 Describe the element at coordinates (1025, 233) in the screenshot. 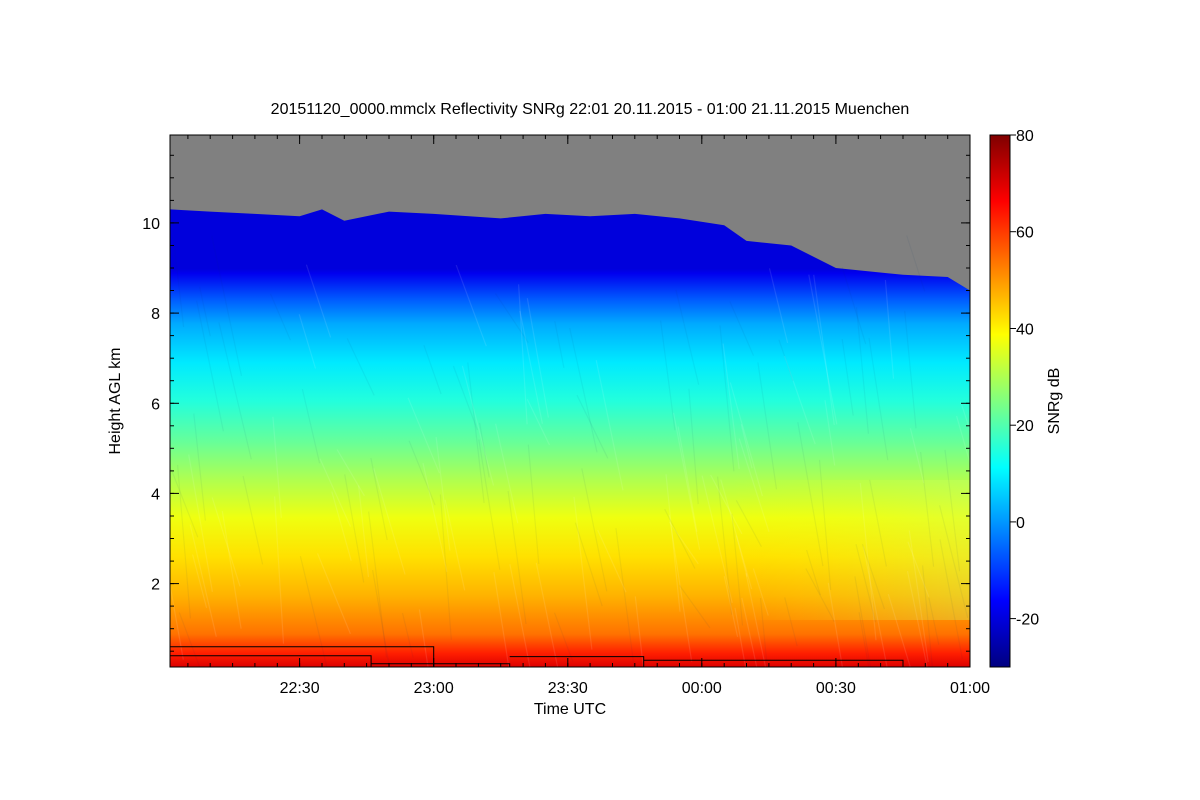

I see `colorbar-tick-label: 60` at that location.